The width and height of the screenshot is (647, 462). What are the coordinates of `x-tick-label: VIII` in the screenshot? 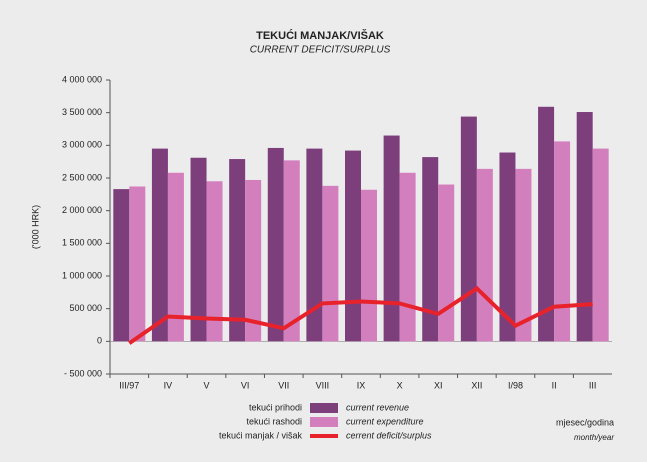 It's located at (323, 385).